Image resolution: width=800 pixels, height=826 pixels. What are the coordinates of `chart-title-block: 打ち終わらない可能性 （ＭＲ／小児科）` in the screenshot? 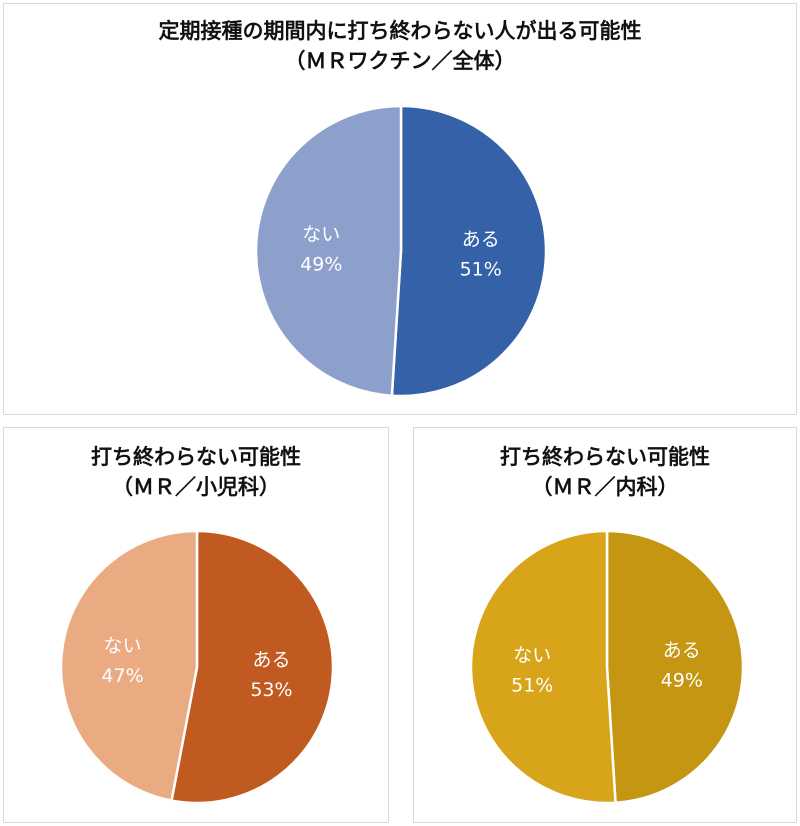 It's located at (196, 472).